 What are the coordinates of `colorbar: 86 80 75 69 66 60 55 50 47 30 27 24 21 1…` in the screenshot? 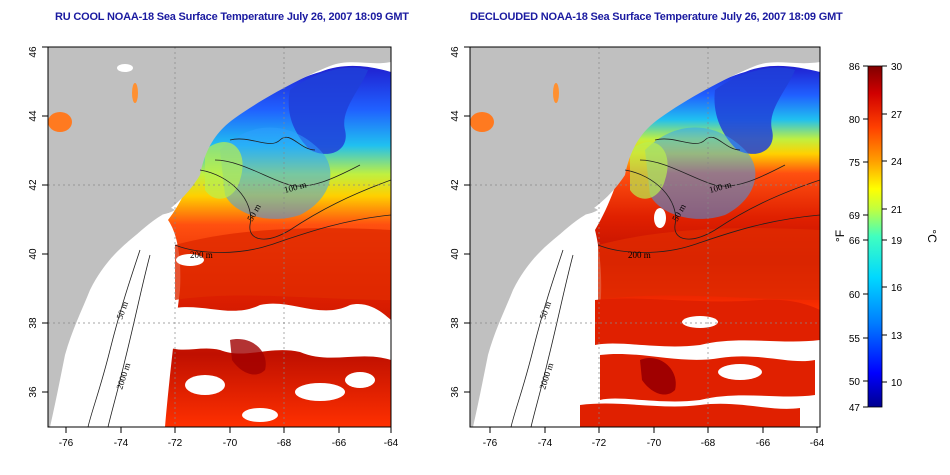 It's located at (886, 238).